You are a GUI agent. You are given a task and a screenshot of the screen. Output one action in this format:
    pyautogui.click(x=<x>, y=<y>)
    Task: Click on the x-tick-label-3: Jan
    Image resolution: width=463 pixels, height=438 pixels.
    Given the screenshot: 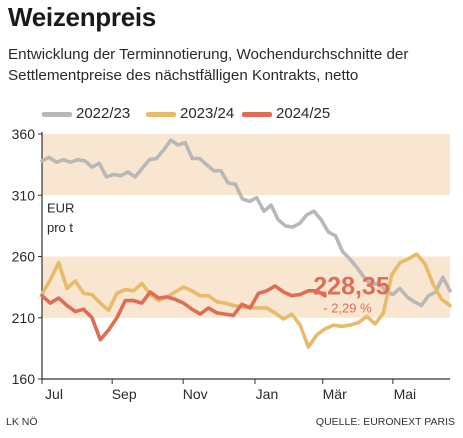 What is the action you would take?
    pyautogui.click(x=267, y=394)
    